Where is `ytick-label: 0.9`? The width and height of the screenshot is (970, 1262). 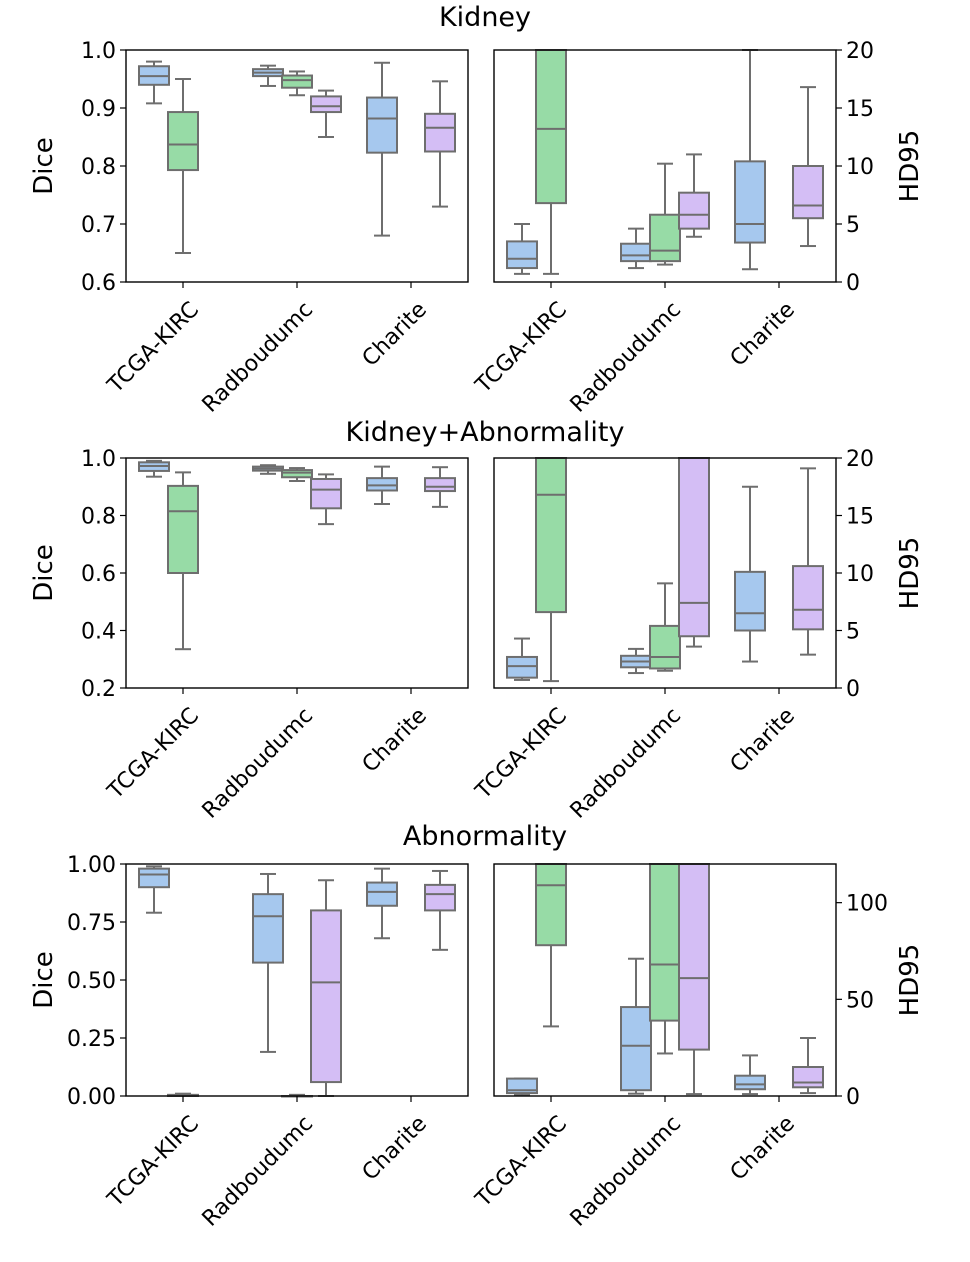 ytick-label: 0.9 is located at coordinates (98, 109).